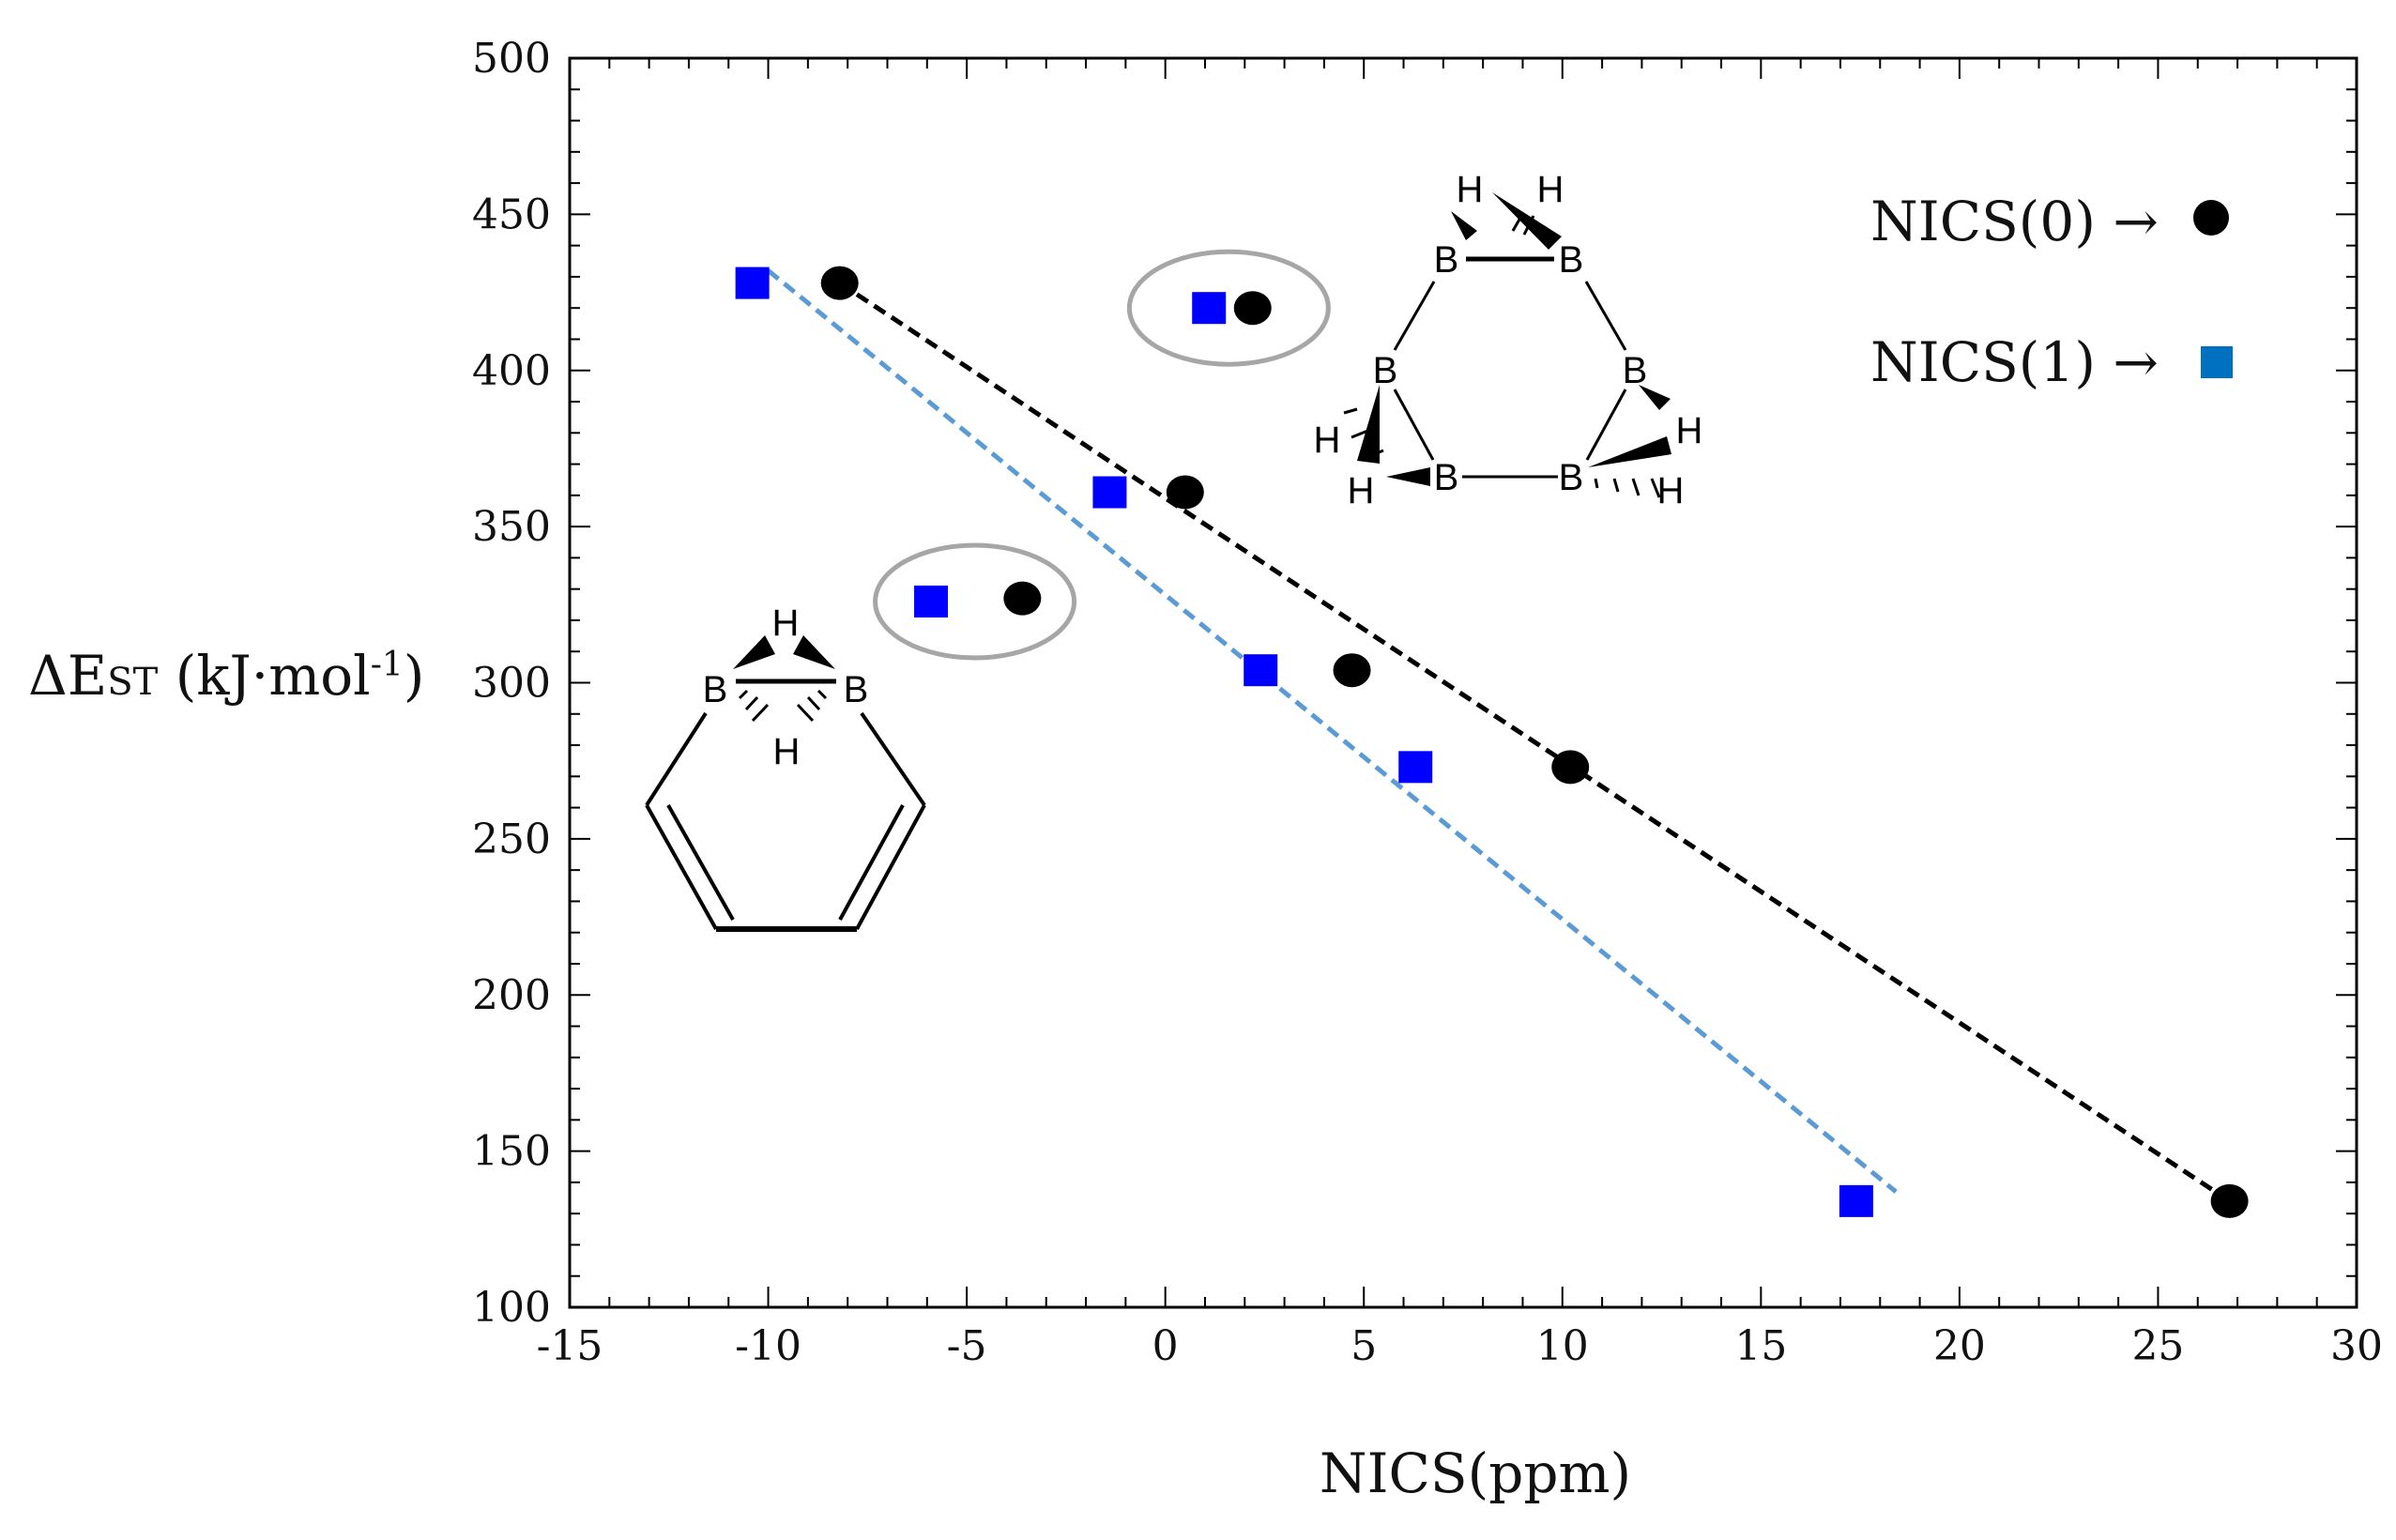 The width and height of the screenshot is (2396, 1540). Describe the element at coordinates (2015, 362) in the screenshot. I see `legend-label-nics1: NICS(1) →` at that location.